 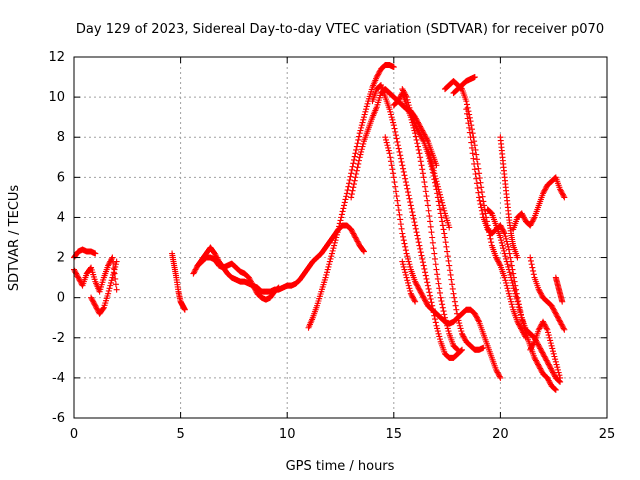 What do you see at coordinates (180, 434) in the screenshot?
I see `x-tick-label: 5` at bounding box center [180, 434].